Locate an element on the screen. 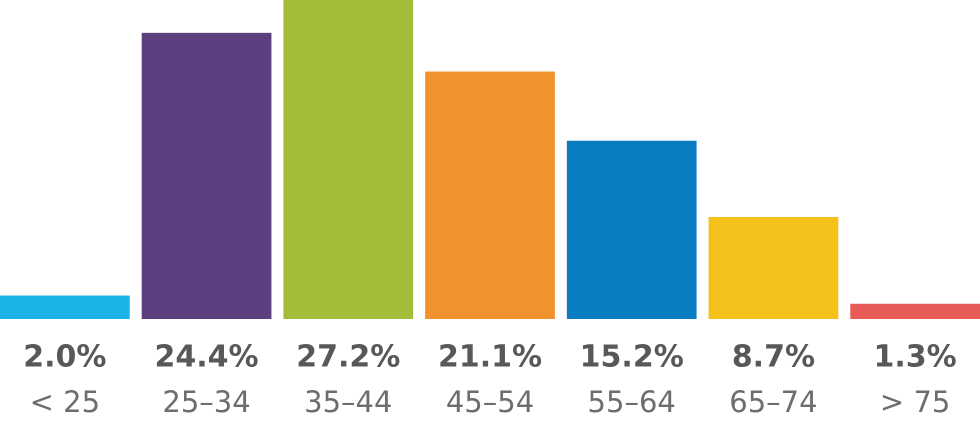 The width and height of the screenshot is (980, 433). category-label: 45–54 is located at coordinates (490, 402).